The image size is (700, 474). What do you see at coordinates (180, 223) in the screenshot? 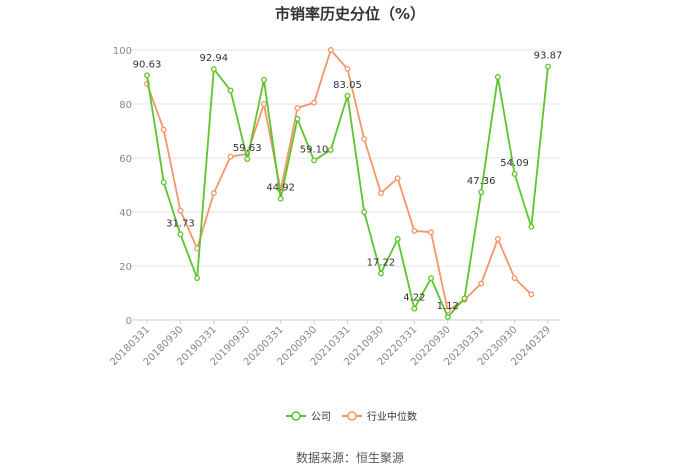
I see `data-label: 31.73` at bounding box center [180, 223].